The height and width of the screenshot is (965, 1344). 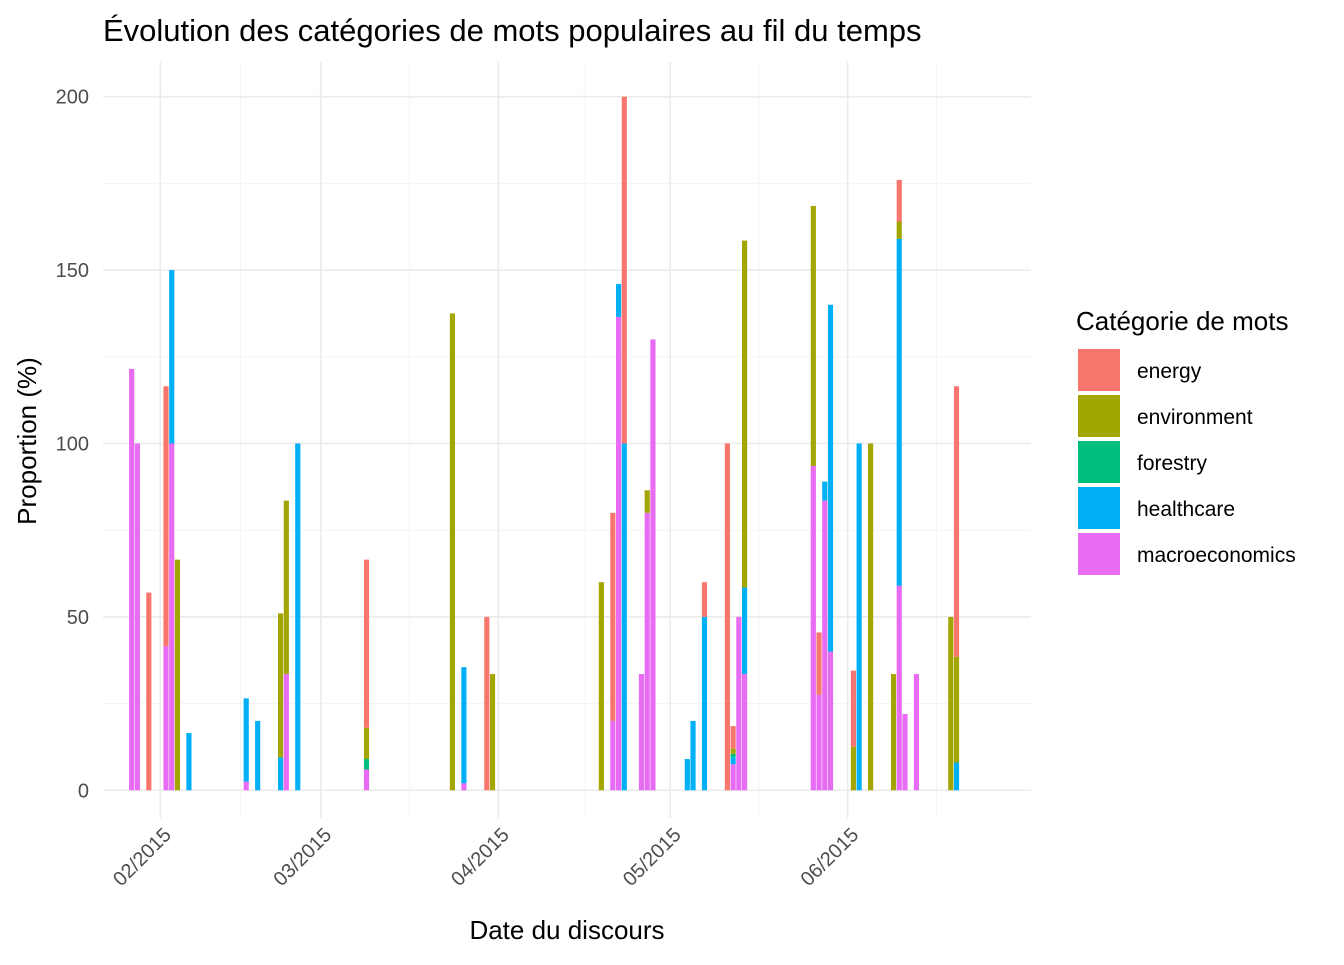 What do you see at coordinates (1099, 370) in the screenshot?
I see `legend-key-energy` at bounding box center [1099, 370].